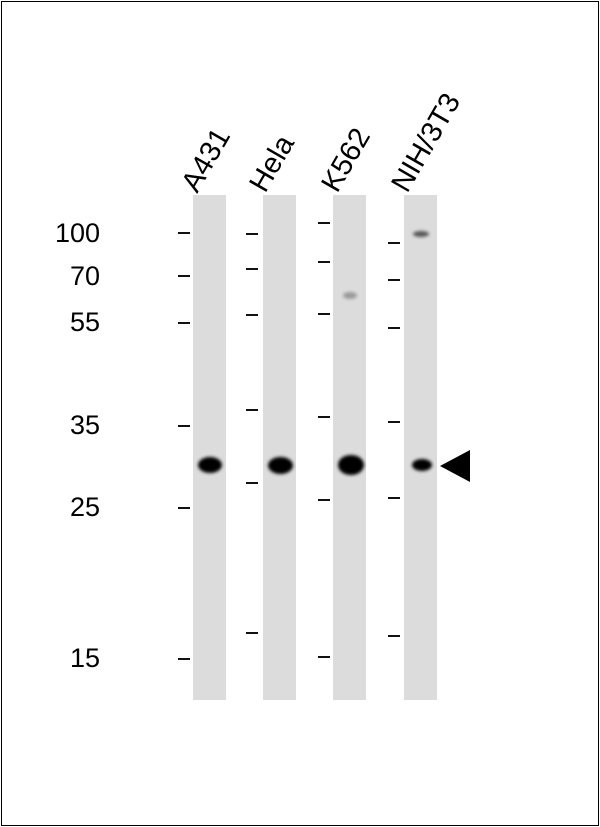 The width and height of the screenshot is (600, 827). I want to click on mw-label-100: 100, so click(77, 233).